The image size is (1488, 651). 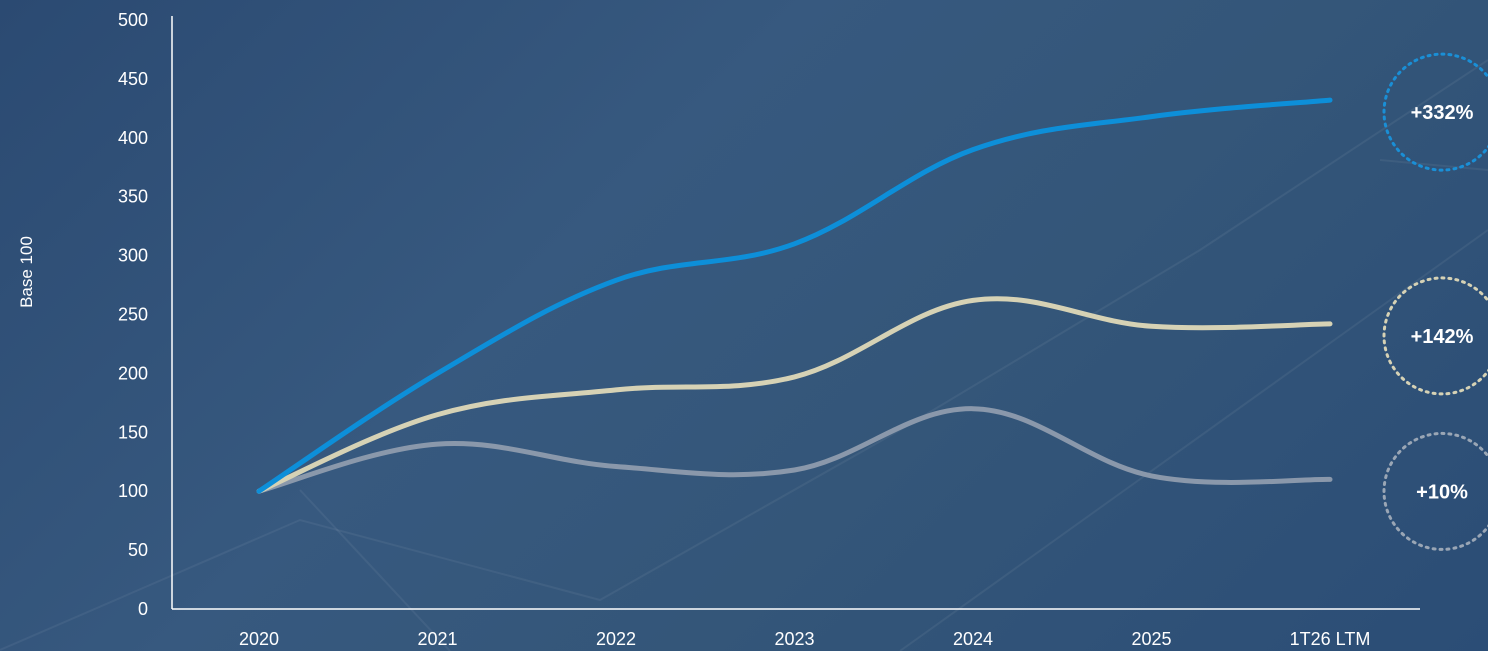 What do you see at coordinates (1442, 492) in the screenshot?
I see `growth-badge-label: +10%` at bounding box center [1442, 492].